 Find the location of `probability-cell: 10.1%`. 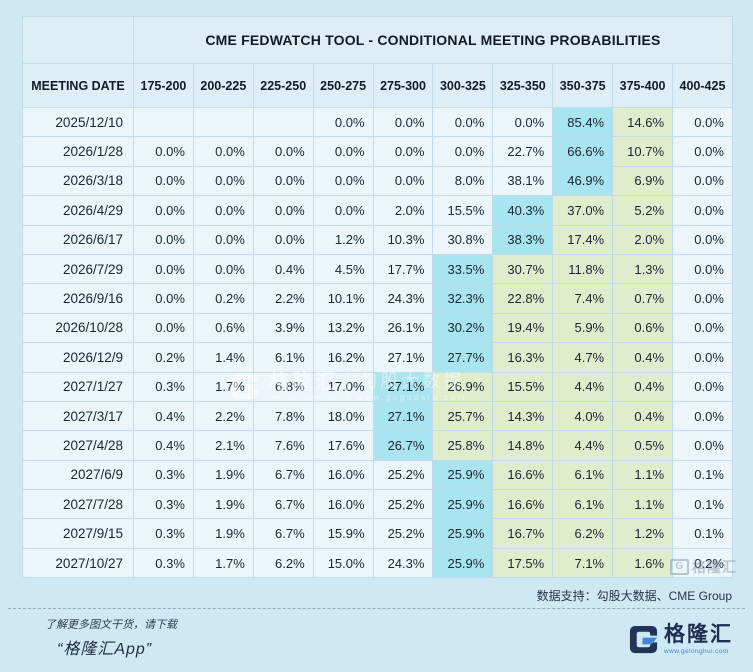

probability-cell: 10.1% is located at coordinates (343, 298).